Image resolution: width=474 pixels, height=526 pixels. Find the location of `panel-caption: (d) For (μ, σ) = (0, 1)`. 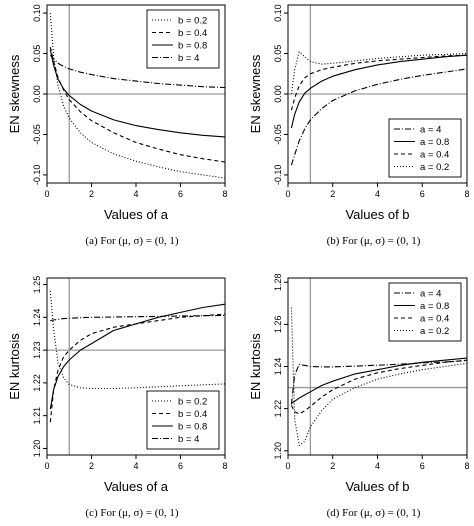

panel-caption: (d) For (μ, σ) = (0, 1) is located at coordinates (374, 513).